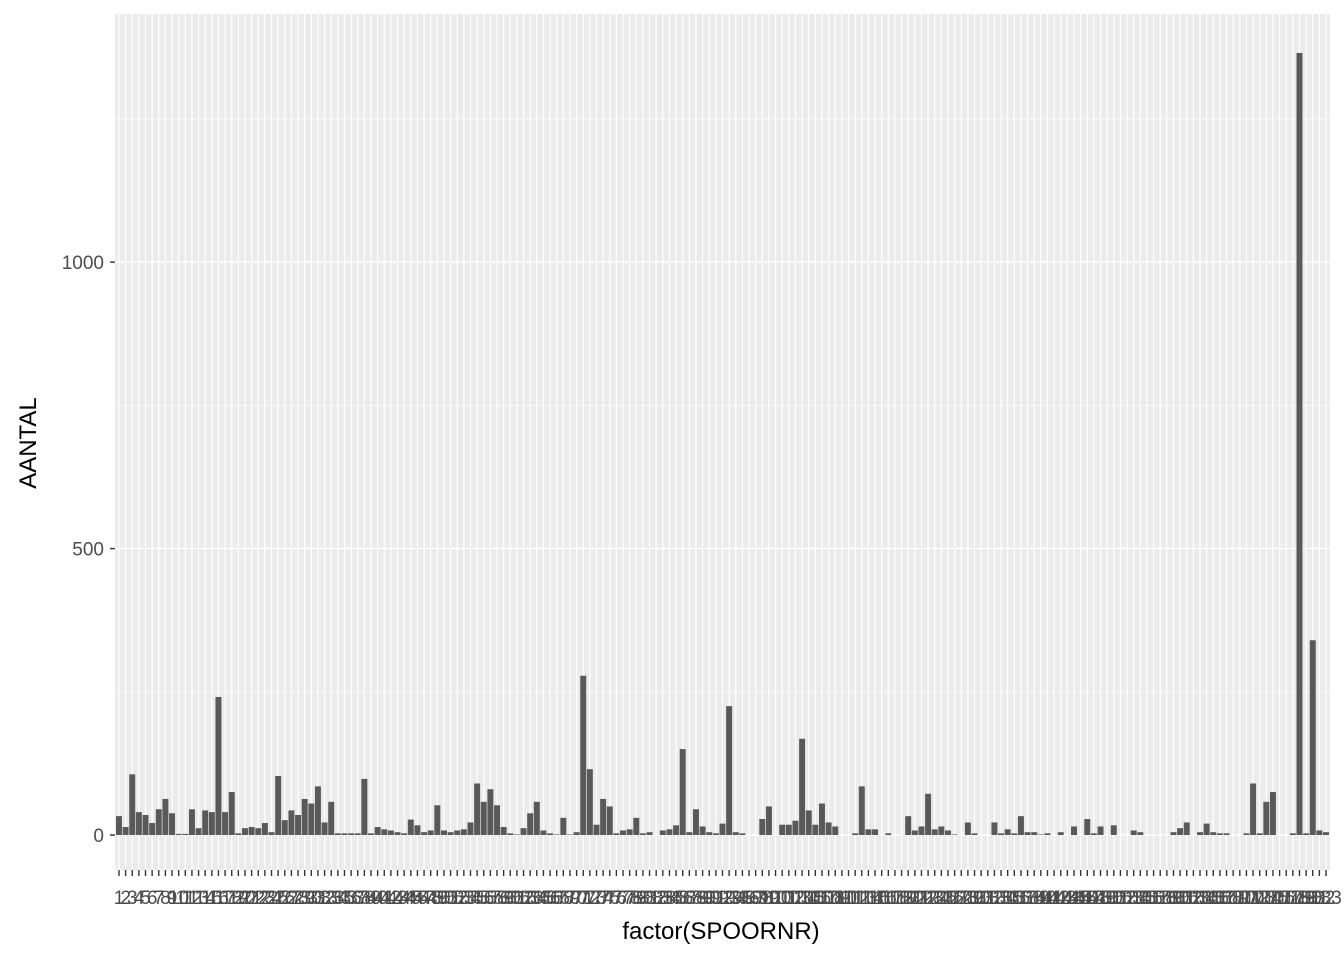  I want to click on x-tick-label: 103, so click(796, 898).